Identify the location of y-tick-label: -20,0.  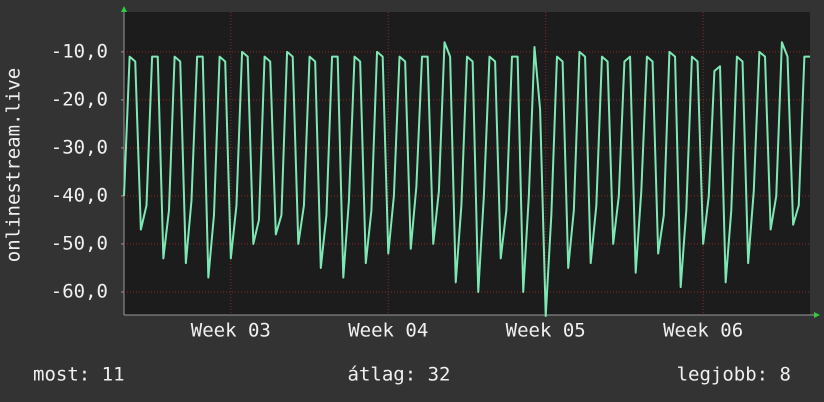
(79, 99).